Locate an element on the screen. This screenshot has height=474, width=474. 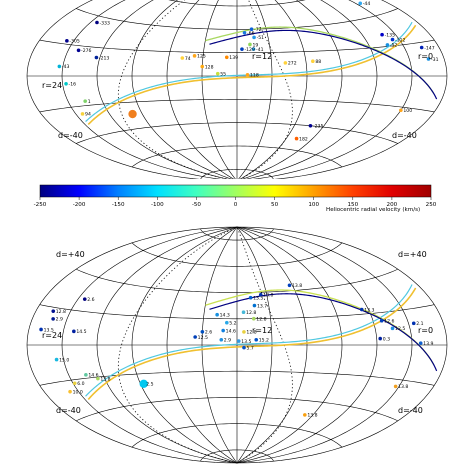
data-point-label: 15.0 is located at coordinates (64, 360).